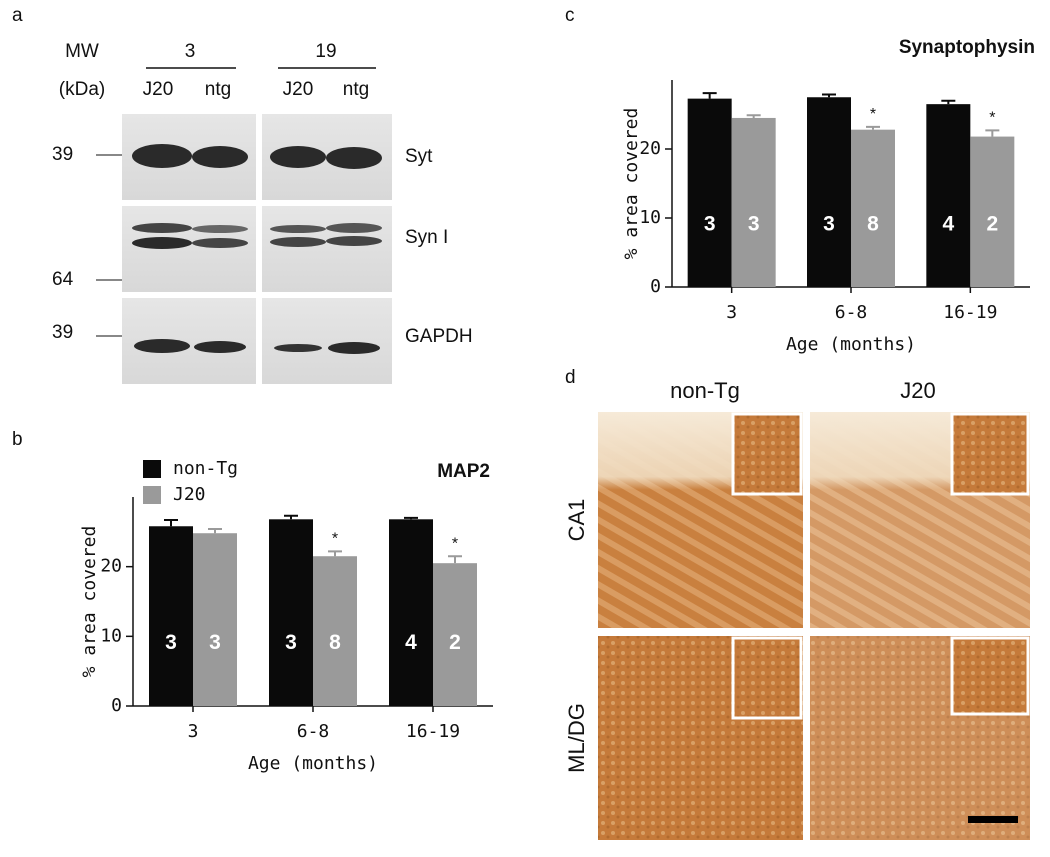 The height and width of the screenshot is (857, 1050). I want to click on panel-label: b, so click(17, 439).